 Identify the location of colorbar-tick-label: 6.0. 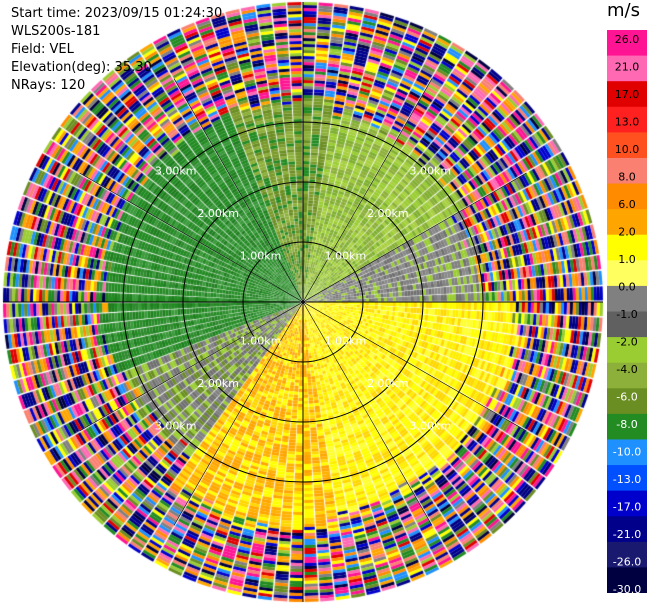
(627, 204).